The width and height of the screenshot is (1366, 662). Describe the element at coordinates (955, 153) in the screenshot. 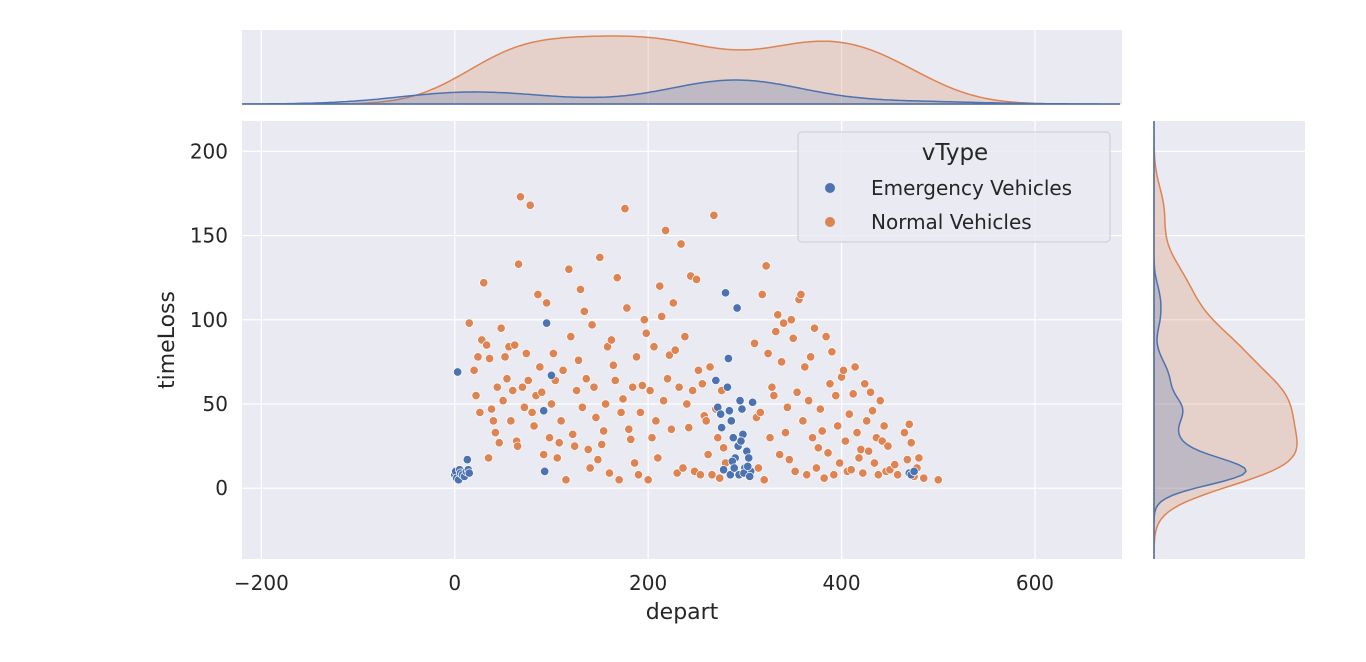

I see `legend-title: vType` at that location.